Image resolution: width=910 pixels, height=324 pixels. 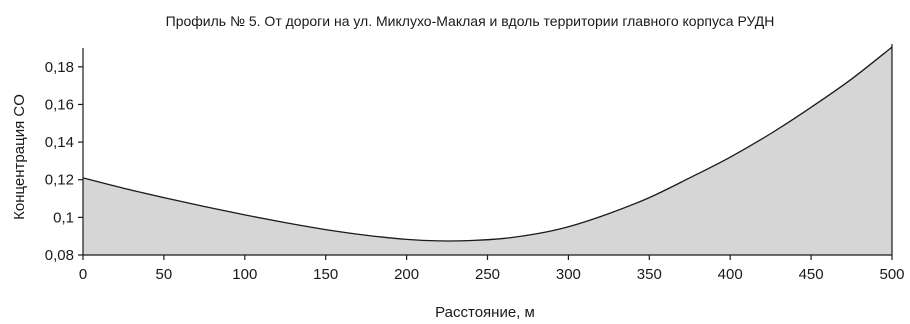 What do you see at coordinates (891, 274) in the screenshot?
I see `x-tick-label-10: 500` at bounding box center [891, 274].